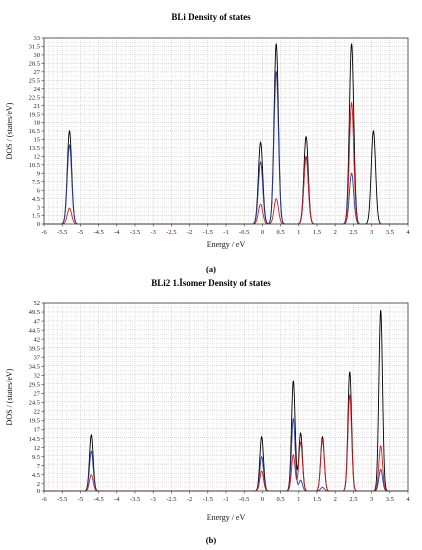  I want to click on y-tick-label: 33, so click(37, 38).